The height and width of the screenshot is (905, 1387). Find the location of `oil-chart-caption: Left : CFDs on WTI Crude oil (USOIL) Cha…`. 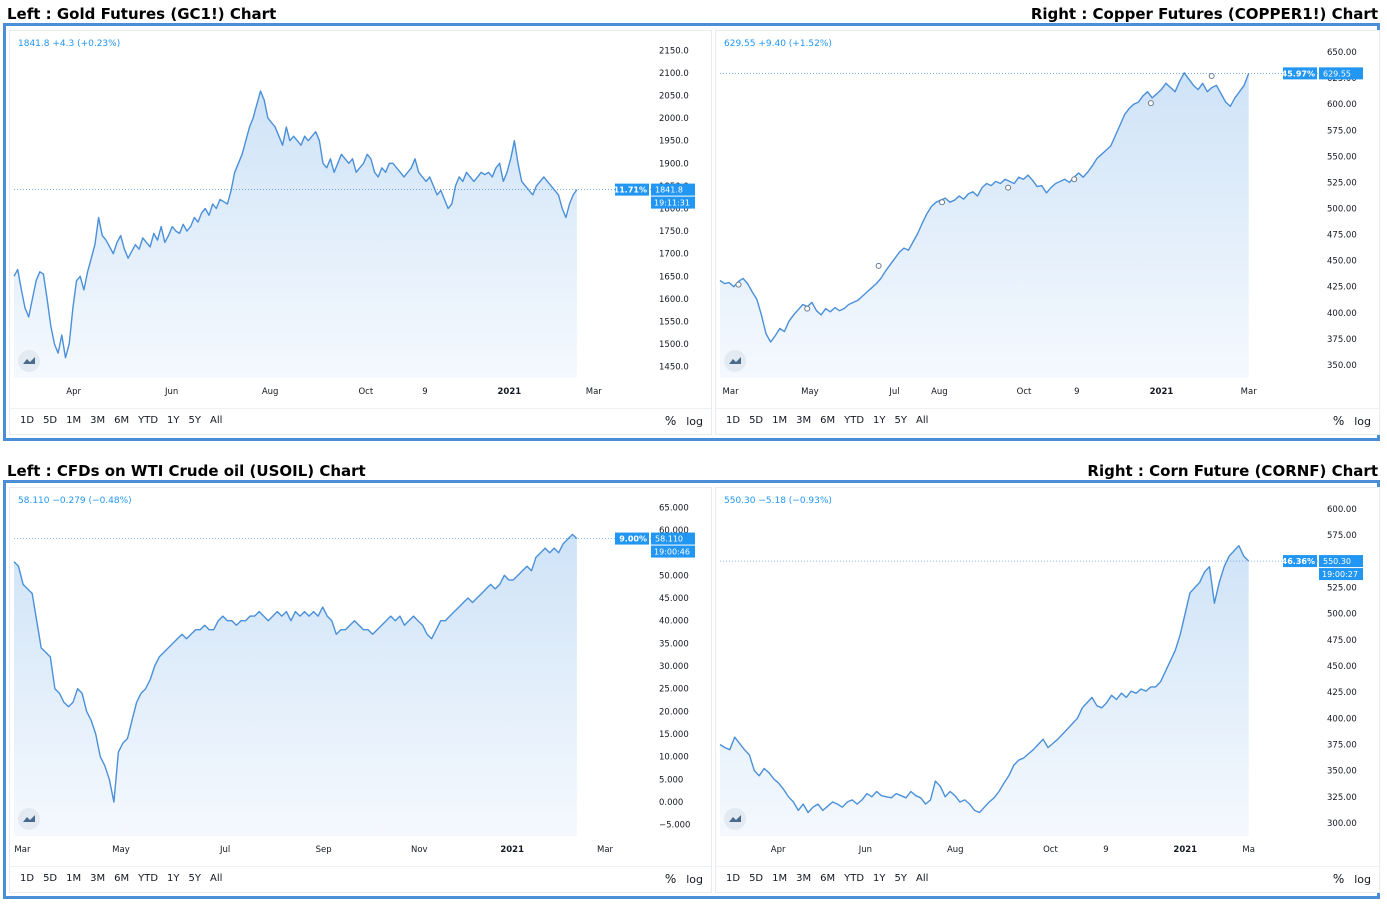

oil-chart-caption: Left : CFDs on WTI Crude oil (USOIL) Cha… is located at coordinates (186, 471).